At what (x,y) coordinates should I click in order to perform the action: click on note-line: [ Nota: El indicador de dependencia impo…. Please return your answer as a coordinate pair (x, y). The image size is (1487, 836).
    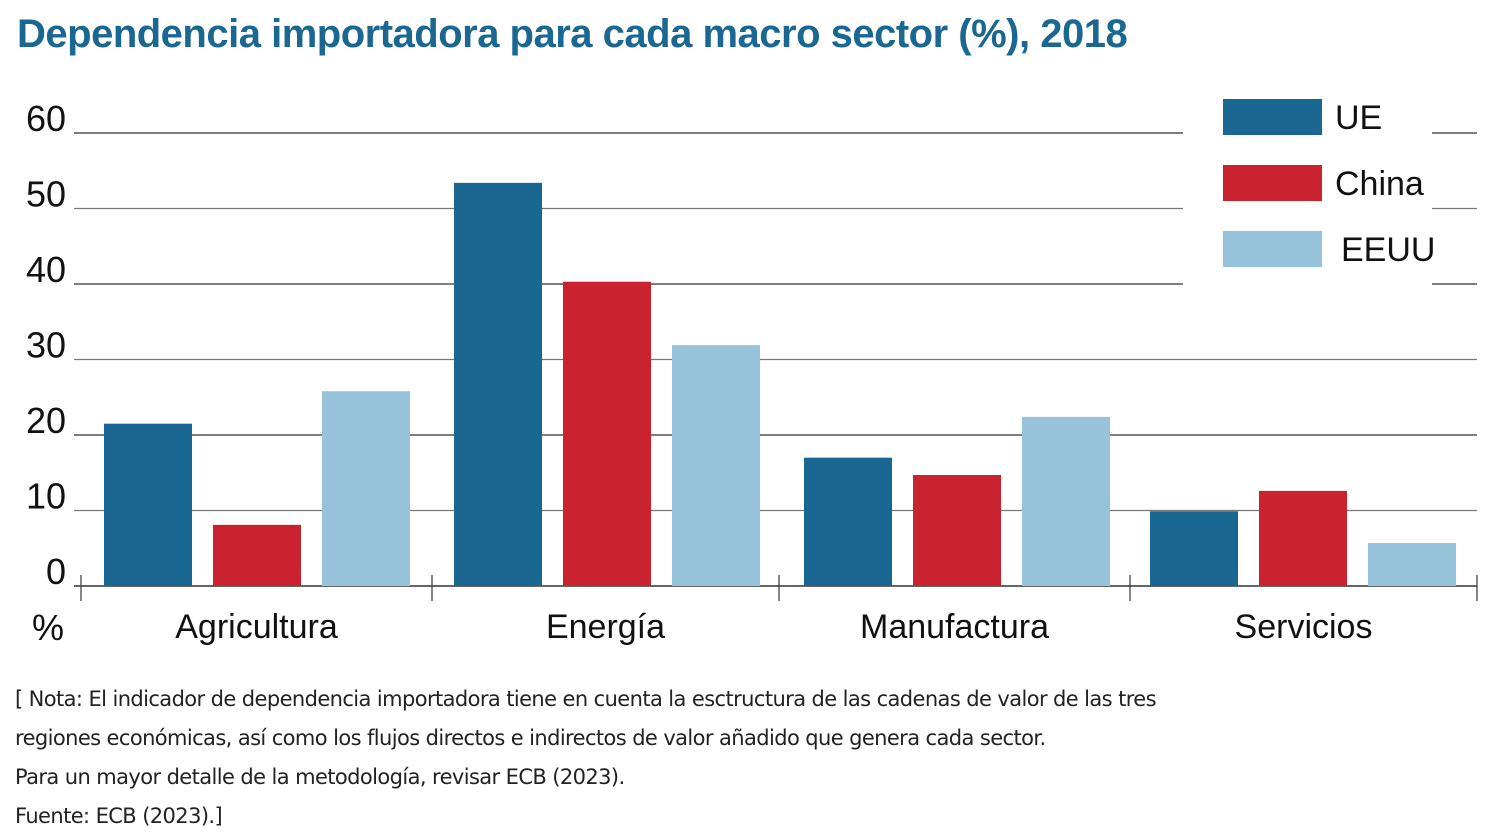
    Looking at the image, I should click on (586, 699).